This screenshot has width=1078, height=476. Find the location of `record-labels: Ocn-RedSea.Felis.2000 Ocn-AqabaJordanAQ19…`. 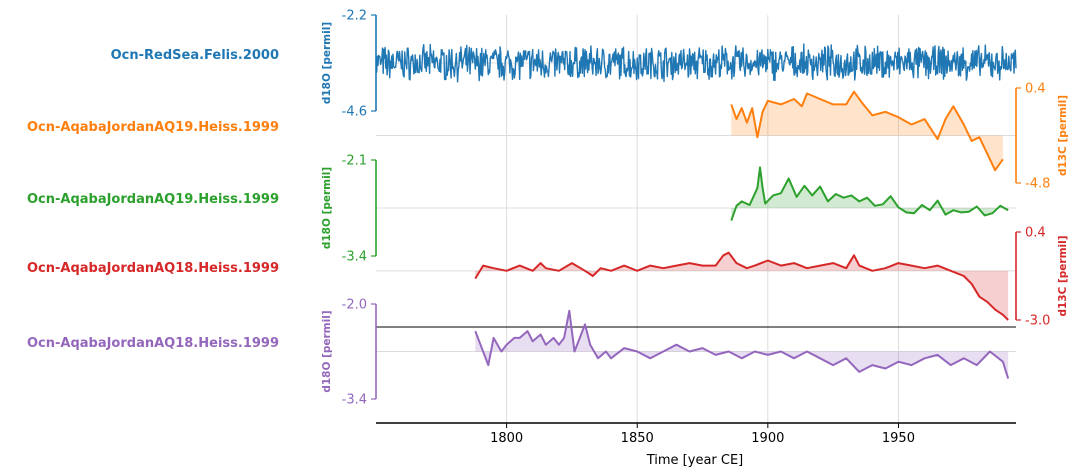

record-labels: Ocn-RedSea.Felis.2000 Ocn-AqabaJordanAQ19… is located at coordinates (153, 199).